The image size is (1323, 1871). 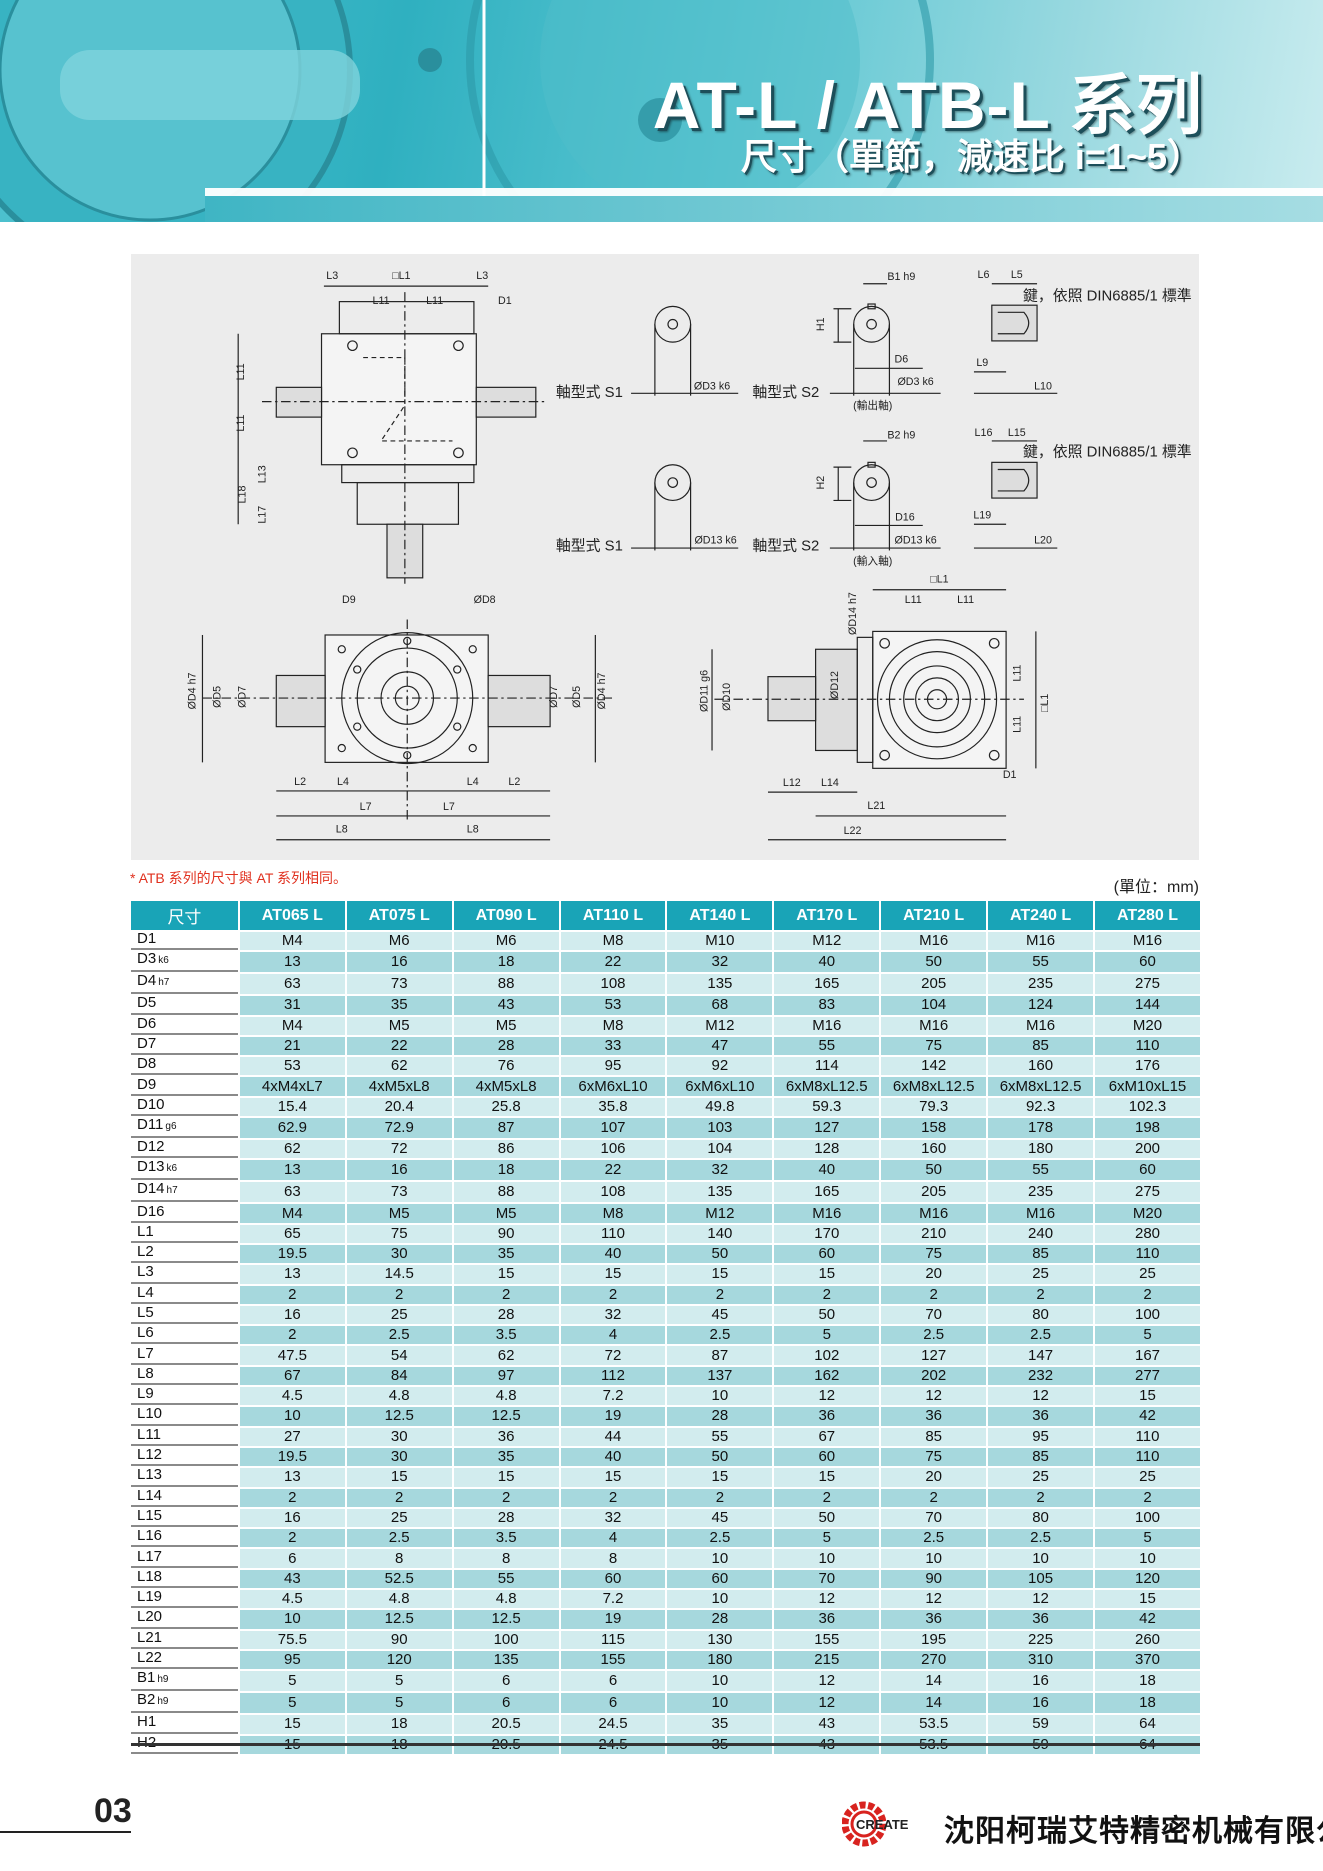 What do you see at coordinates (145, 1252) in the screenshot?
I see `dimension-name: L2` at bounding box center [145, 1252].